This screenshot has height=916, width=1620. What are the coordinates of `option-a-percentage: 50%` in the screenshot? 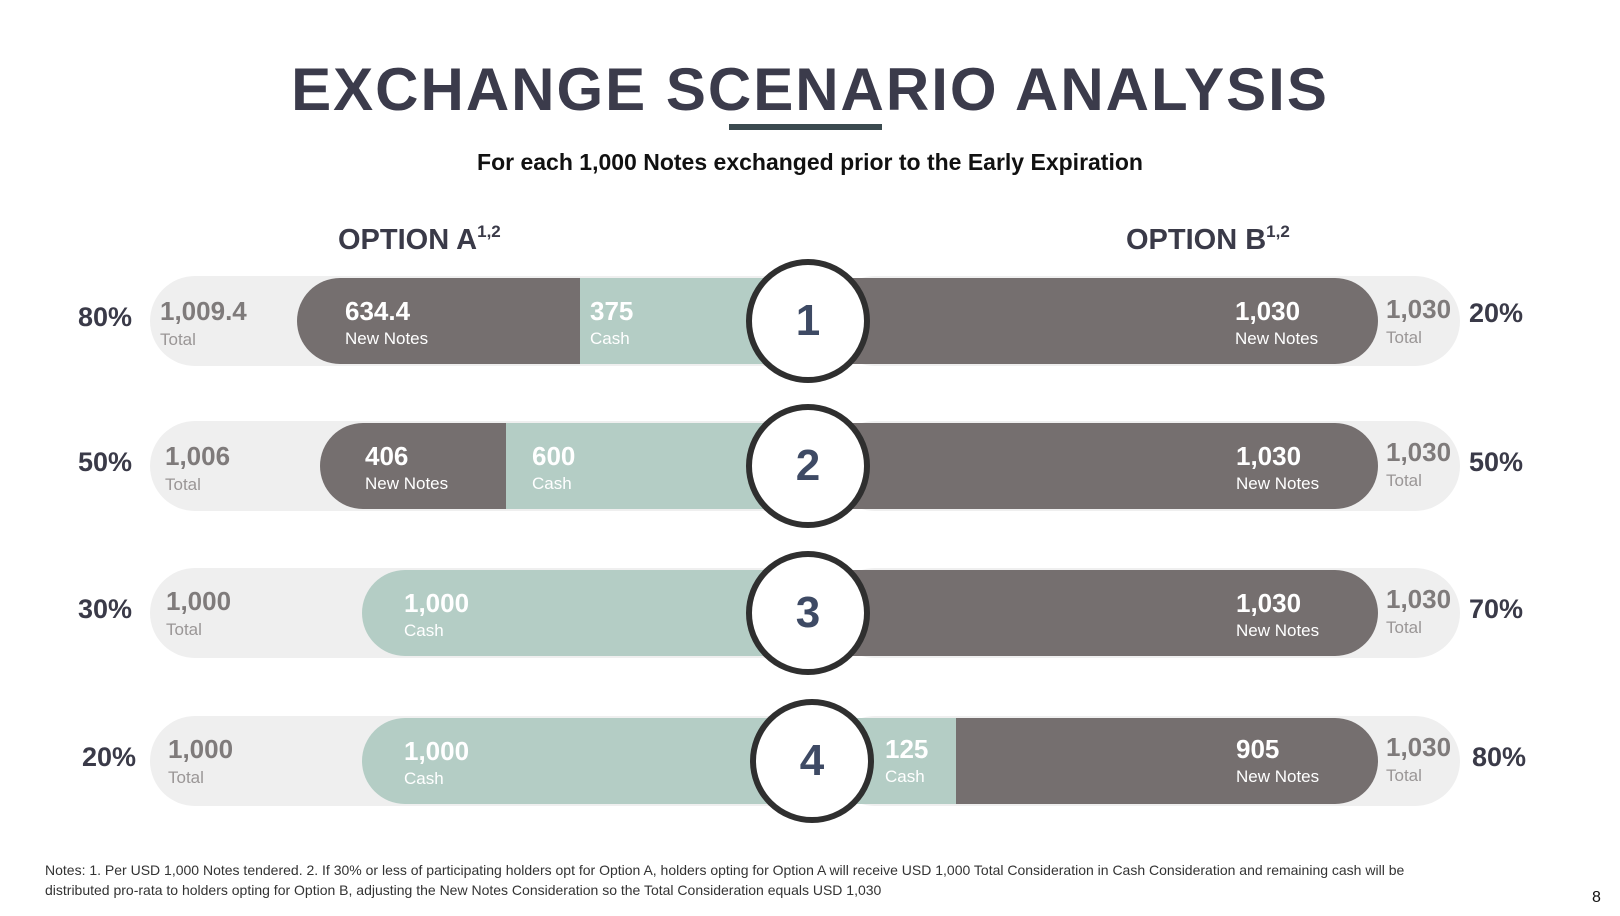 It's located at (105, 462).